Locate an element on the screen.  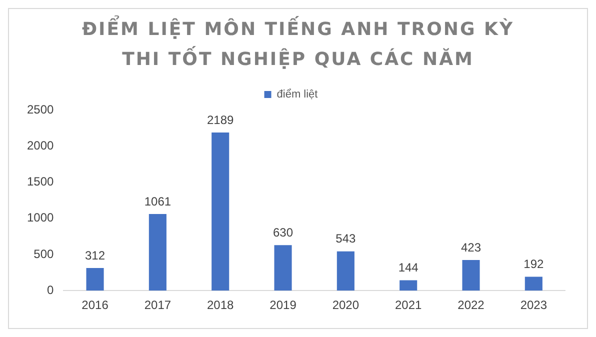
data-label: 144 is located at coordinates (408, 267).